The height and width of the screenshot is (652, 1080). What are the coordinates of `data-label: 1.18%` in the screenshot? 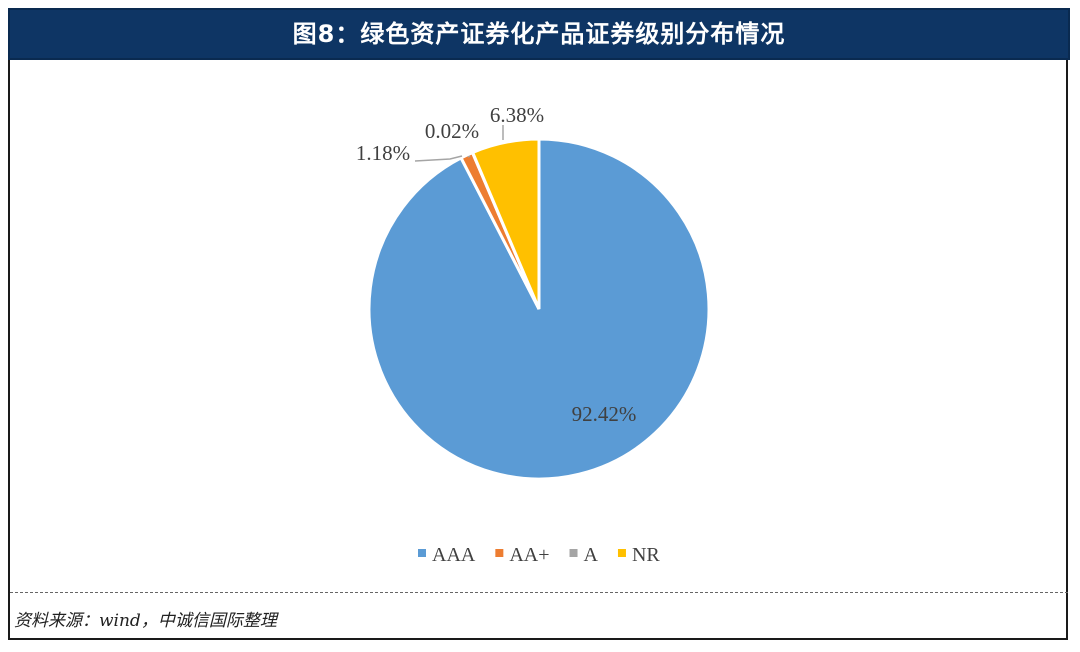 It's located at (383, 153).